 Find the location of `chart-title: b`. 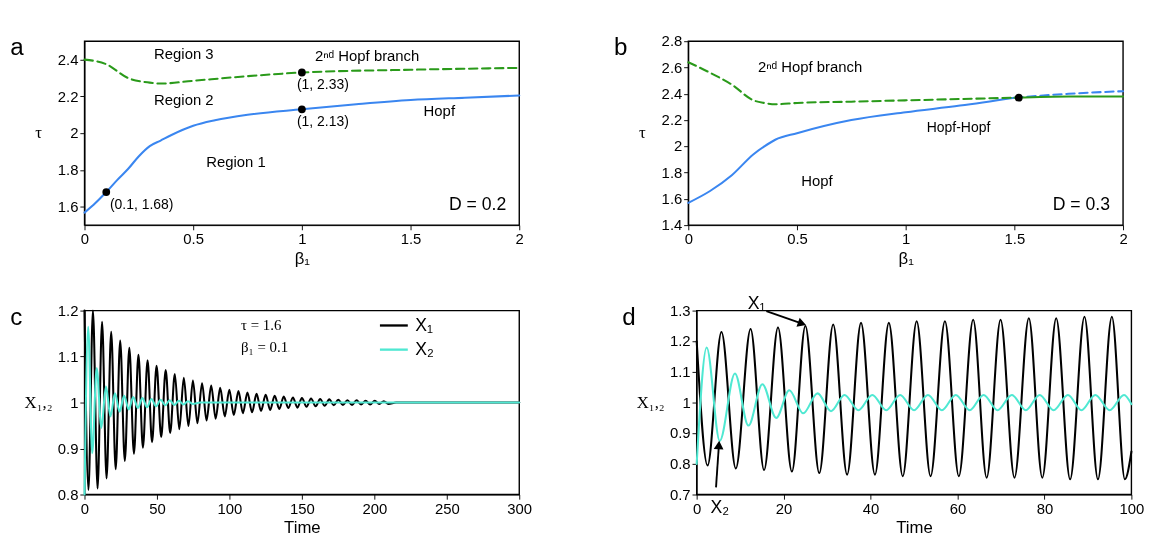

chart-title: b is located at coordinates (621, 47).